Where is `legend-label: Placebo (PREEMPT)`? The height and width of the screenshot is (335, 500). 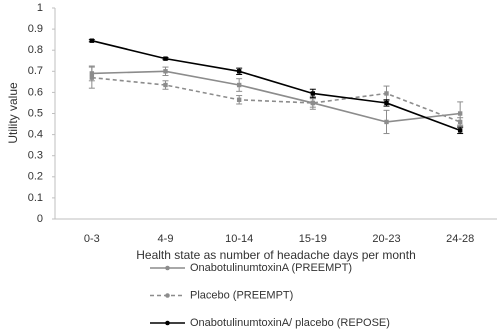 legend-label: Placebo (PREEMPT) is located at coordinates (241, 295).